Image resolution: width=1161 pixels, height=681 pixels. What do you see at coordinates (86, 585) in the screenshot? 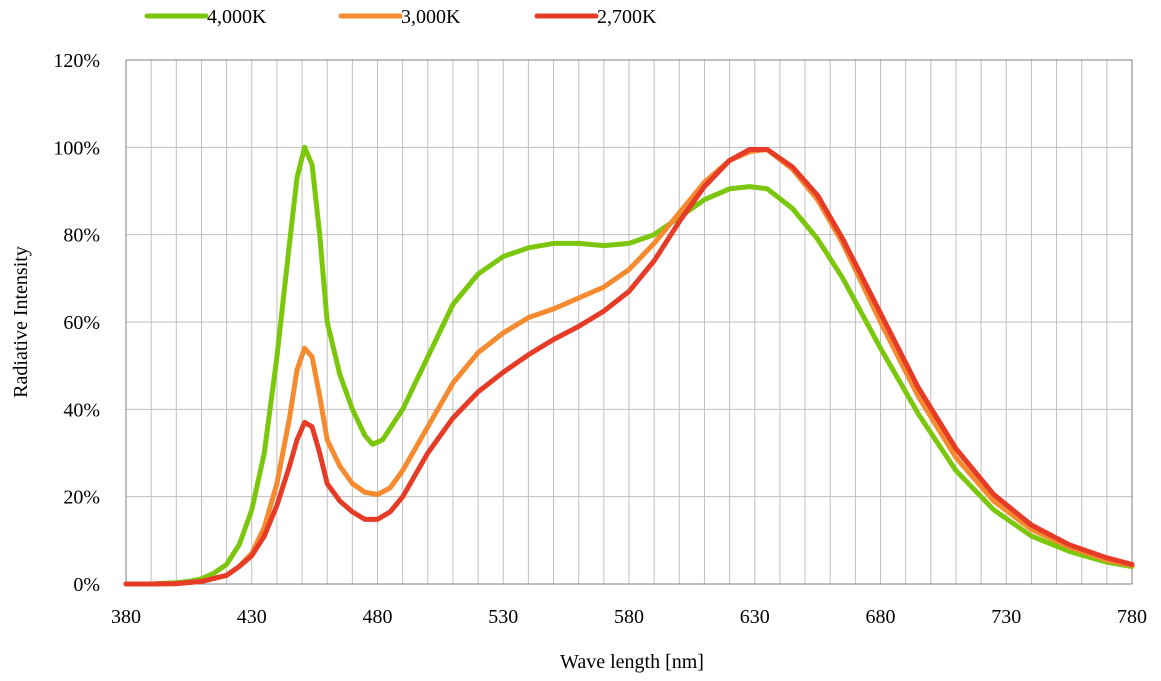
I see `y-tick-label: 0%` at bounding box center [86, 585].